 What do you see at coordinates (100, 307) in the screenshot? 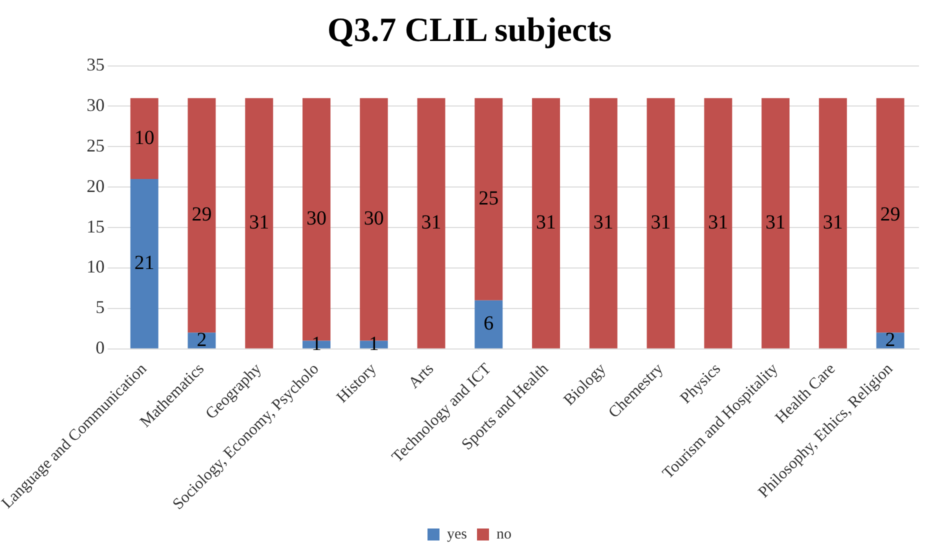
I see `y-tick-label: 5` at bounding box center [100, 307].